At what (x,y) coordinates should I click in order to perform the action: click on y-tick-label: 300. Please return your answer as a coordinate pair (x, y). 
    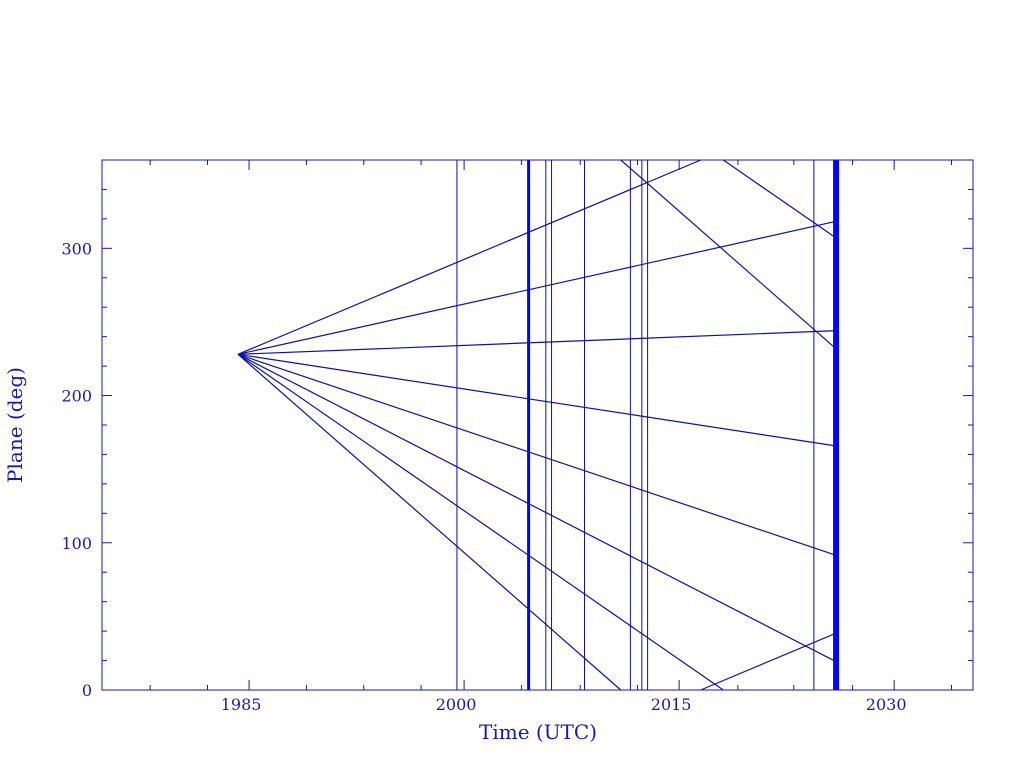
    Looking at the image, I should click on (76, 248).